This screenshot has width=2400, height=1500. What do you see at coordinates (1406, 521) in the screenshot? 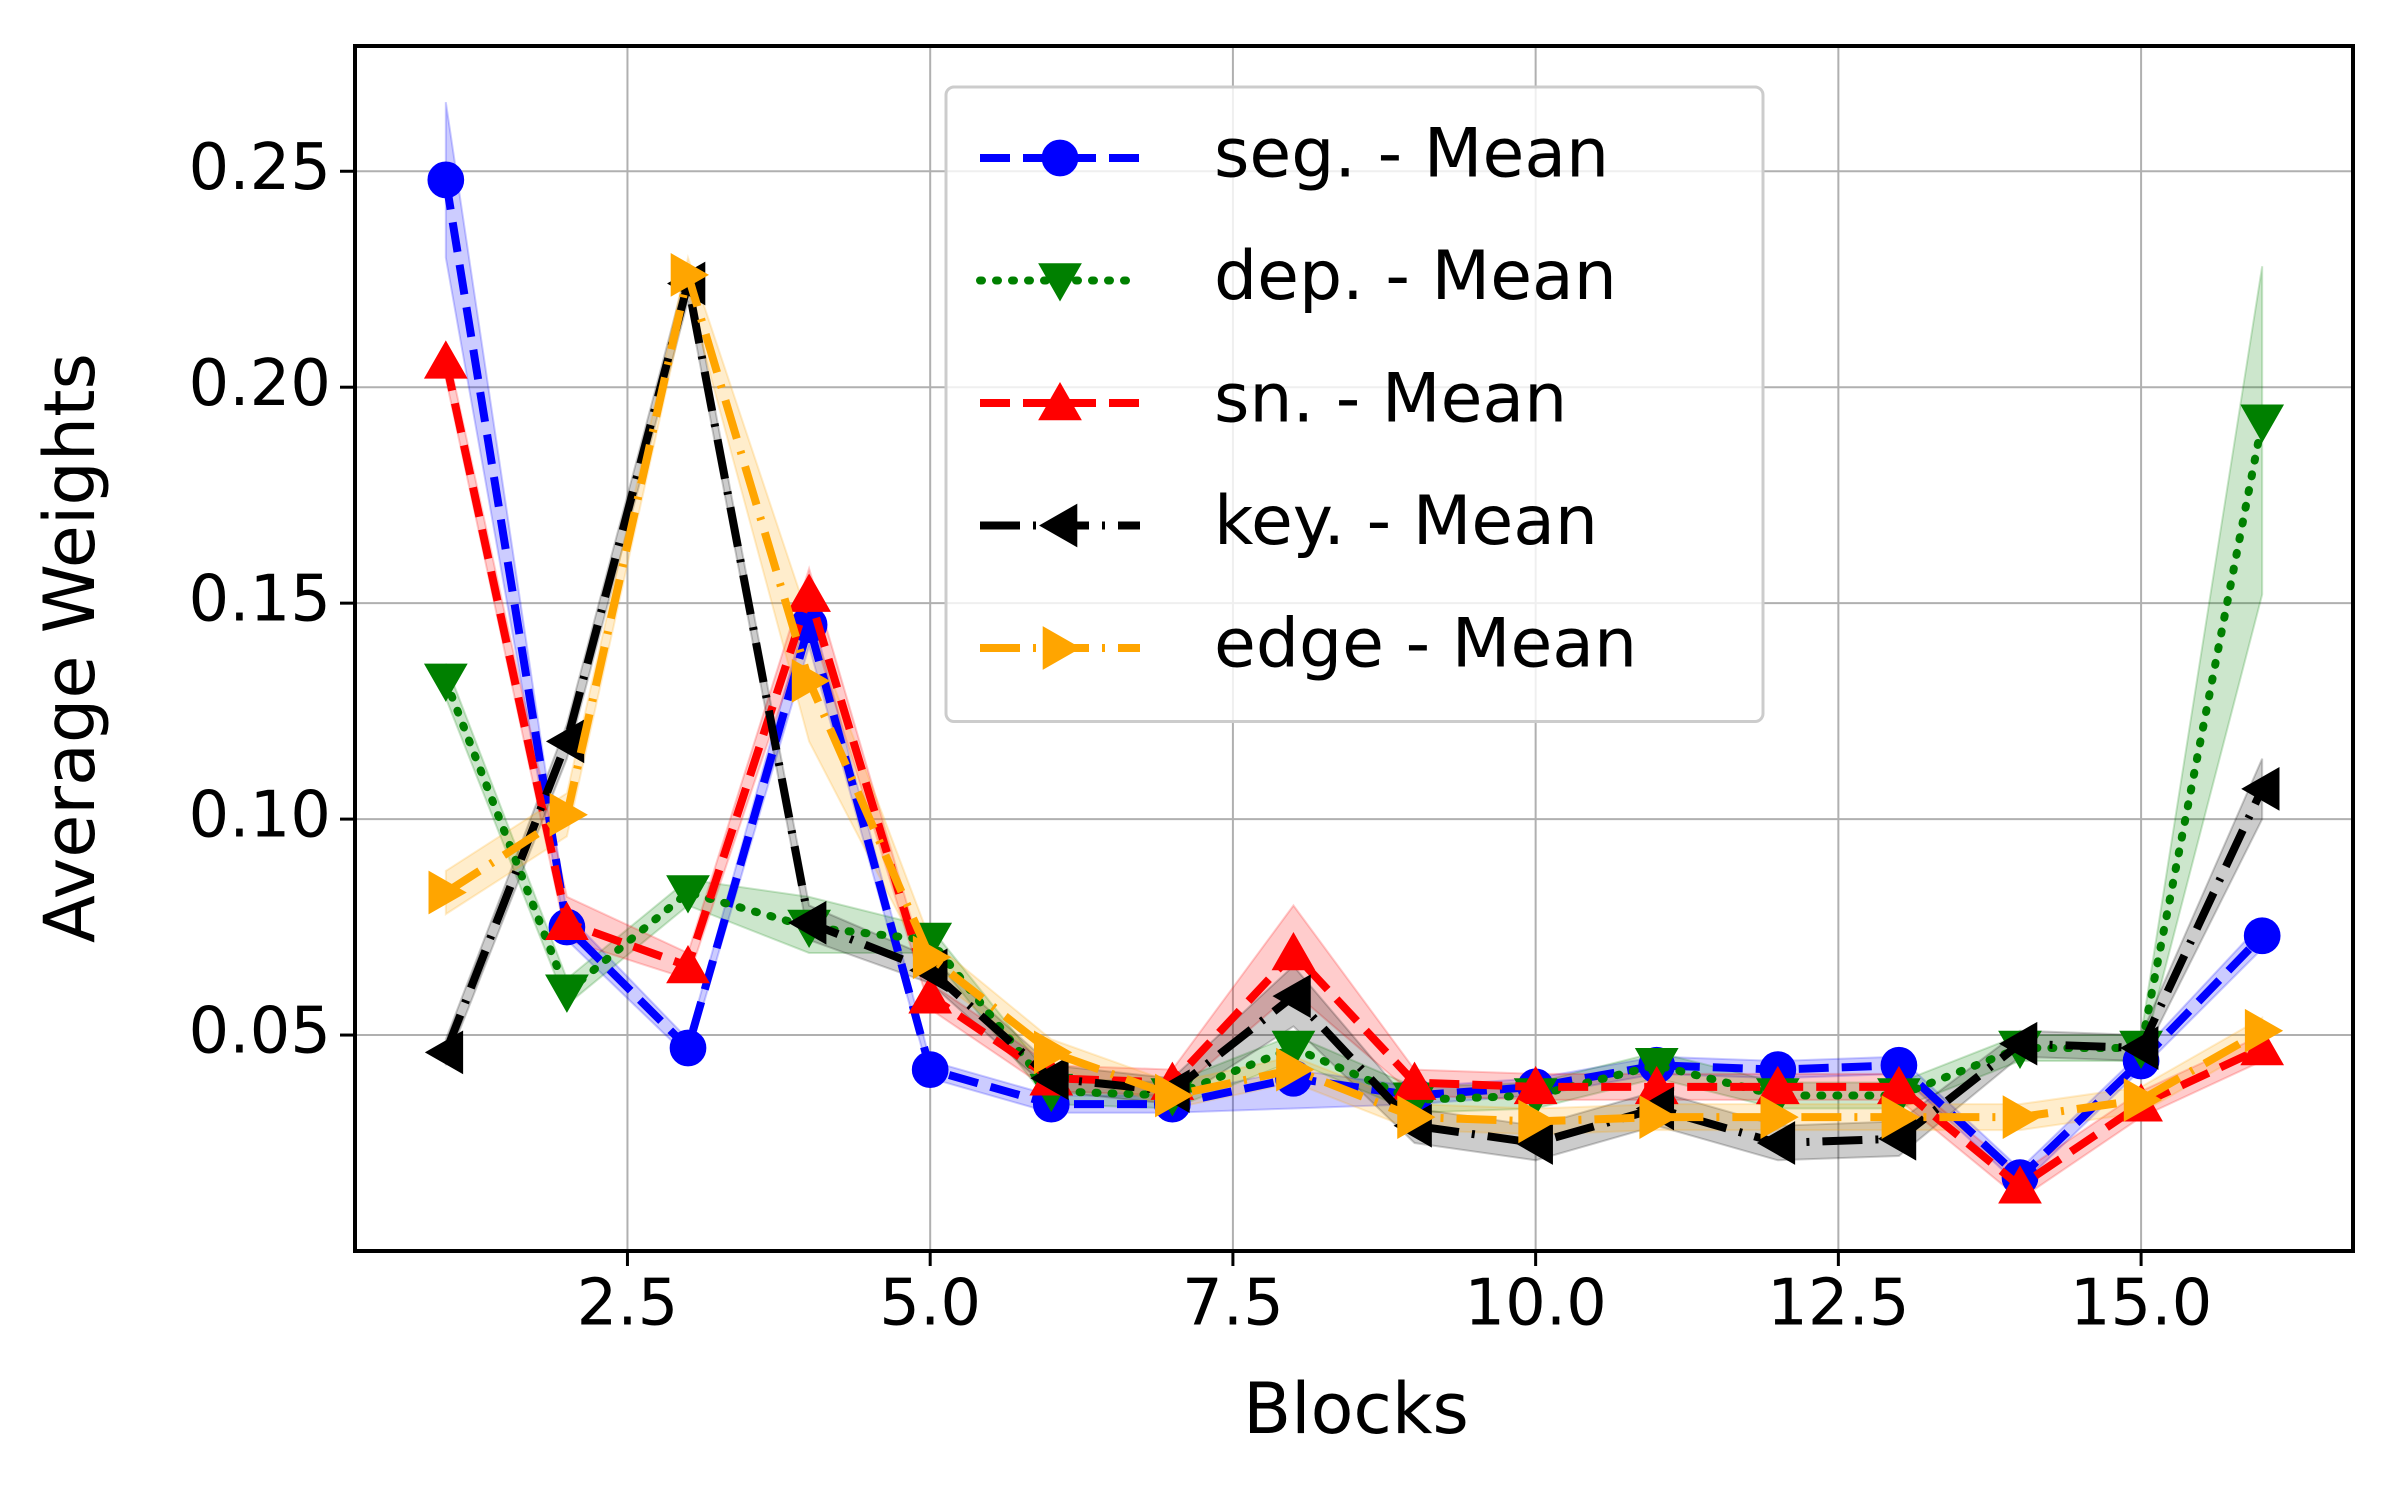
I see `legend-label: key. - Mean` at bounding box center [1406, 521].